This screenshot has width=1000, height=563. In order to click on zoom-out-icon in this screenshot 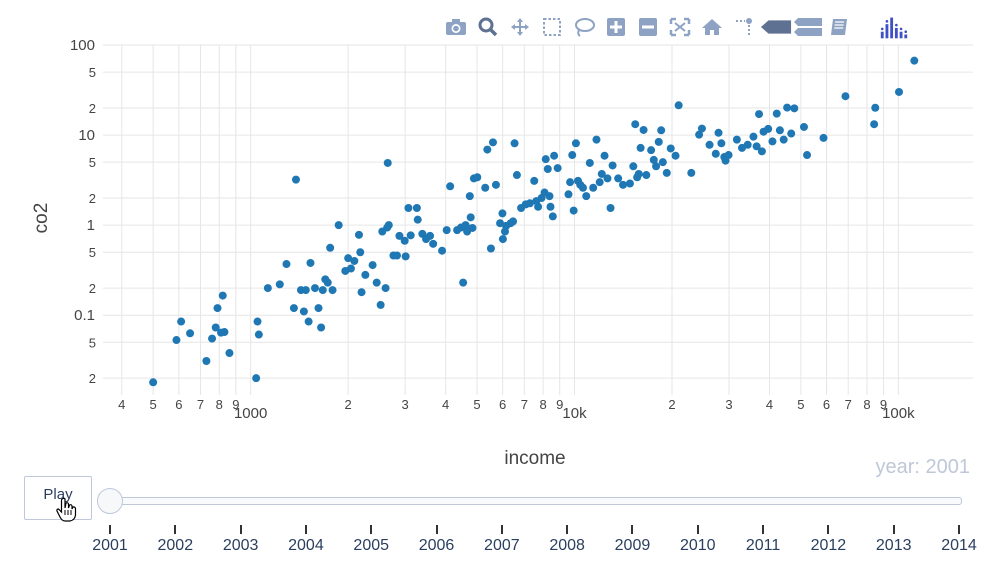, I will do `click(648, 27)`.